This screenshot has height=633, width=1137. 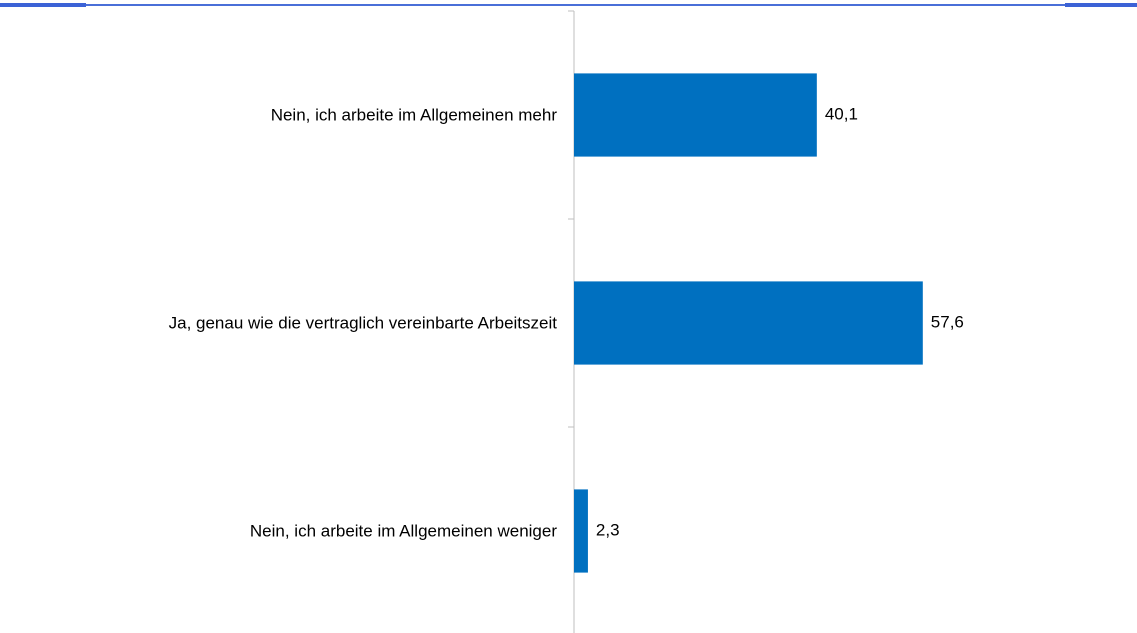 What do you see at coordinates (413, 115) in the screenshot?
I see `category-label: Nein, ich arbeite im Allgemeinen mehr` at bounding box center [413, 115].